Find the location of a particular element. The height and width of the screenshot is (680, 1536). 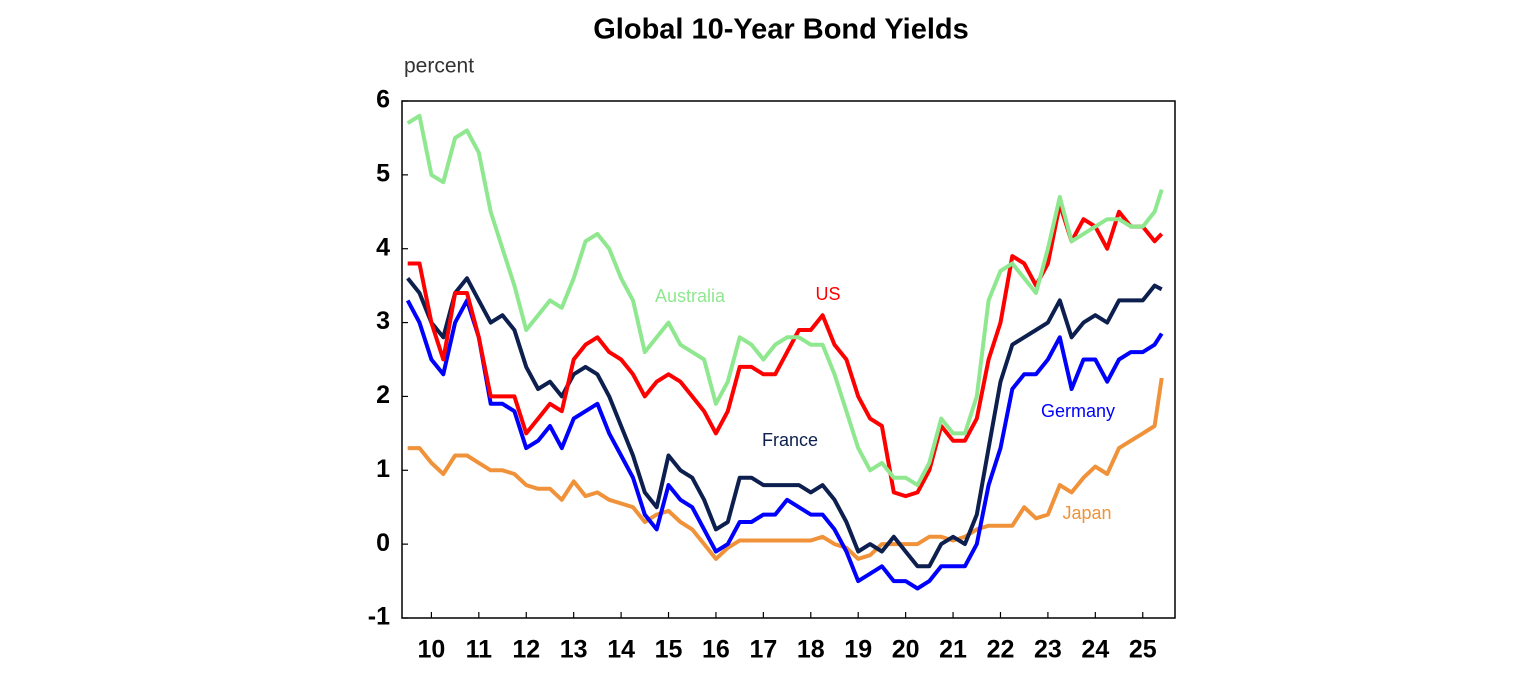

x-tick-label: 17 is located at coordinates (763, 650).